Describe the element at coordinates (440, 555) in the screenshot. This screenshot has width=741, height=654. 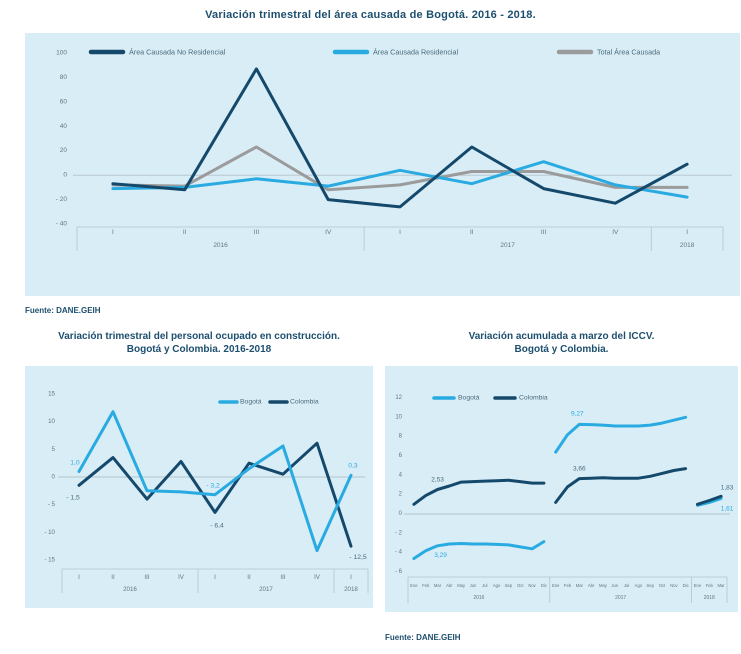
I see `point-value-label: 3,29` at that location.